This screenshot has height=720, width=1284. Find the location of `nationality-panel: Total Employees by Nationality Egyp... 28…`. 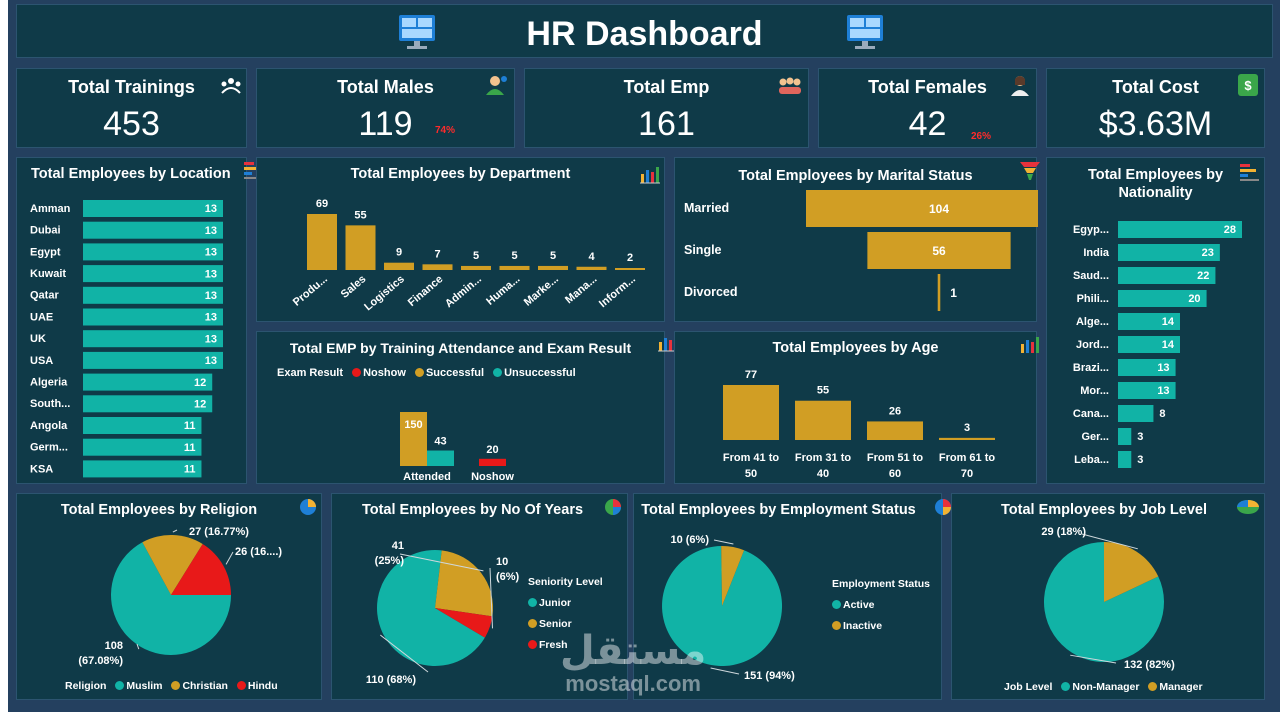

nationality-panel: Total Employees by Nationality Egyp... 28… is located at coordinates (1155, 320).